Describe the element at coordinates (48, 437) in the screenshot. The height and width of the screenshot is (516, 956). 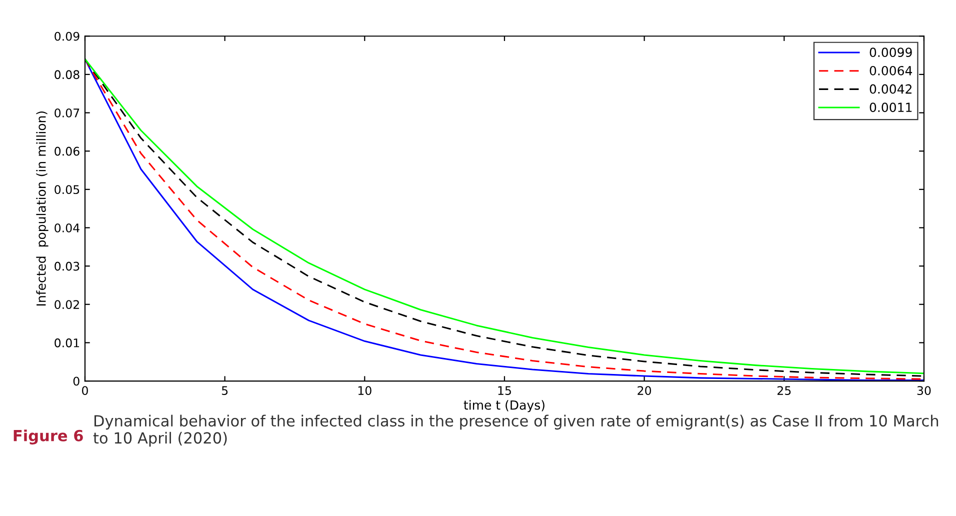
I see `caption: Figure 6` at that location.